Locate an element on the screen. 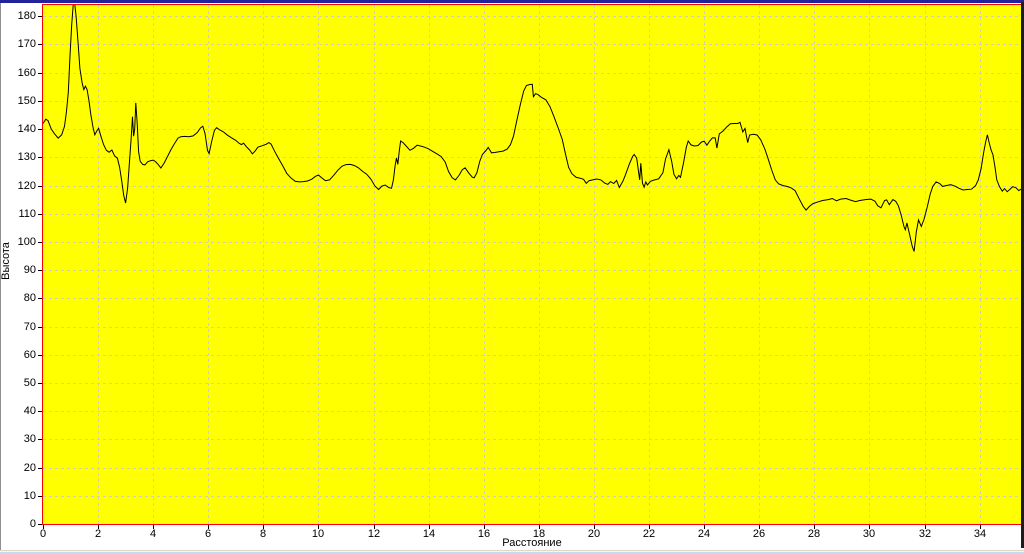 This screenshot has width=1024, height=554. x-tick-label: 10 is located at coordinates (318, 534).